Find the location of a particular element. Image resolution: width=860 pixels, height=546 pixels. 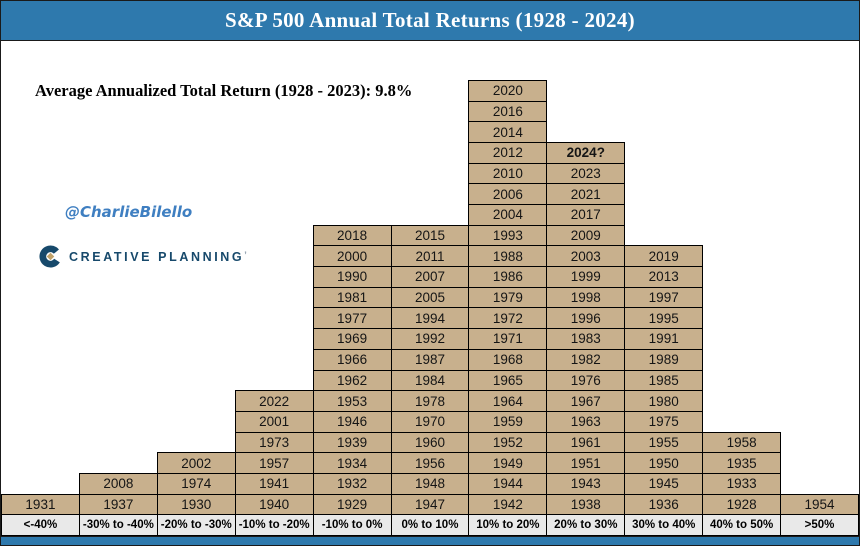

year-cell: 1969 is located at coordinates (352, 339).